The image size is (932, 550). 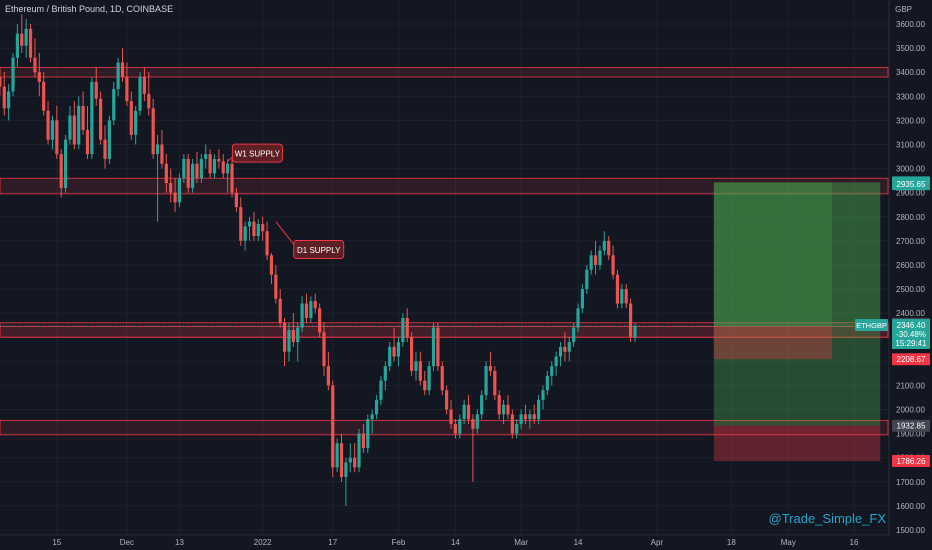 What do you see at coordinates (911, 325) in the screenshot?
I see `last-price-label: 2346.40` at bounding box center [911, 325].